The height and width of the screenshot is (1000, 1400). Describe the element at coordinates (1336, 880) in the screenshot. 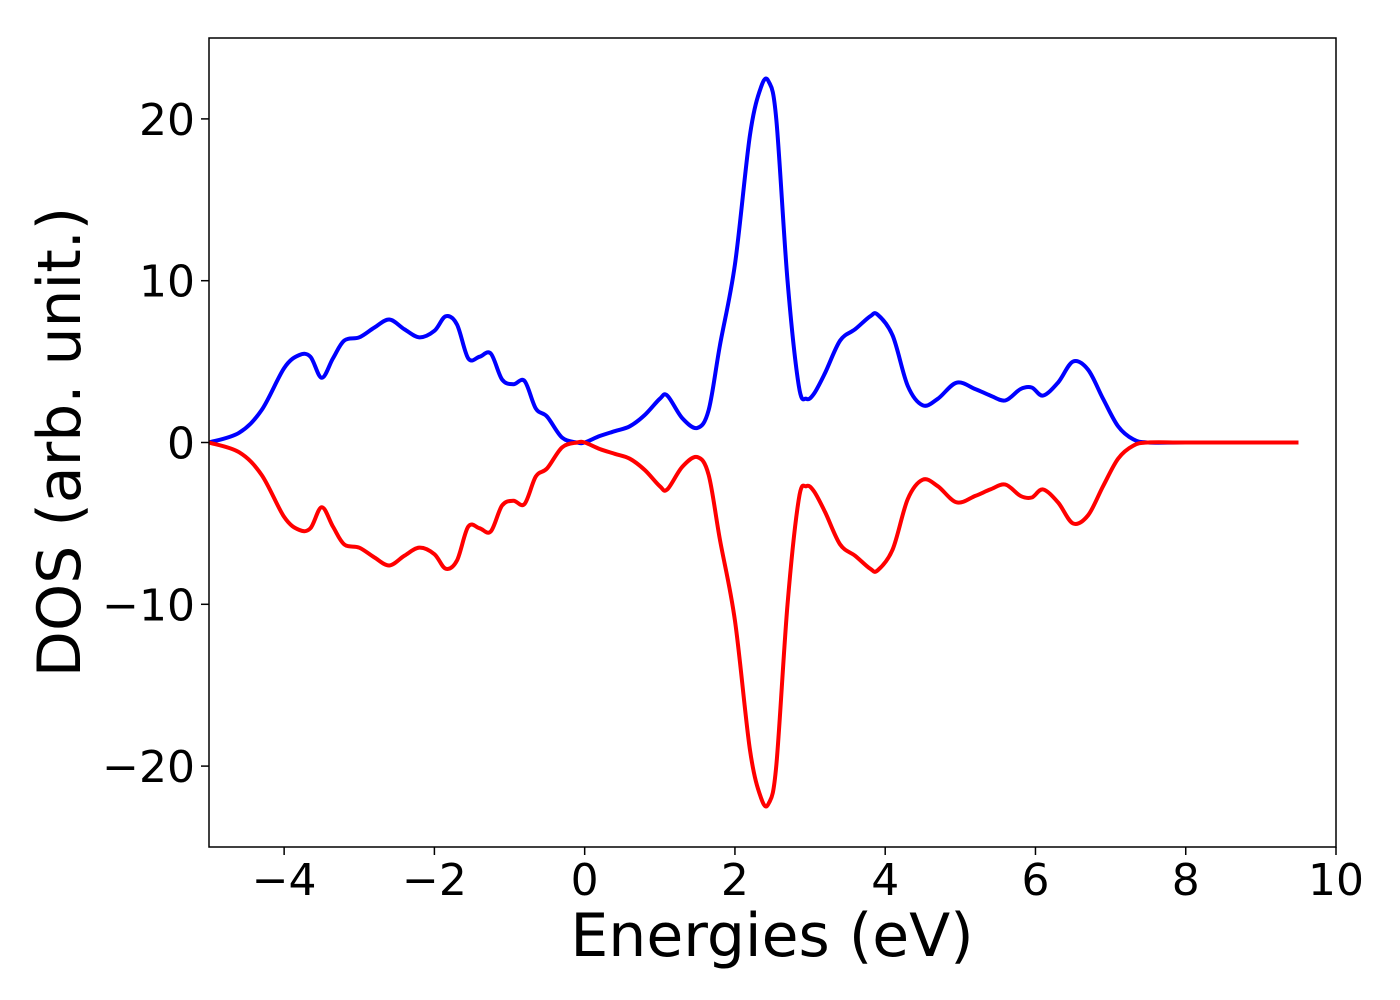

I see `x-tick-label: 10` at that location.